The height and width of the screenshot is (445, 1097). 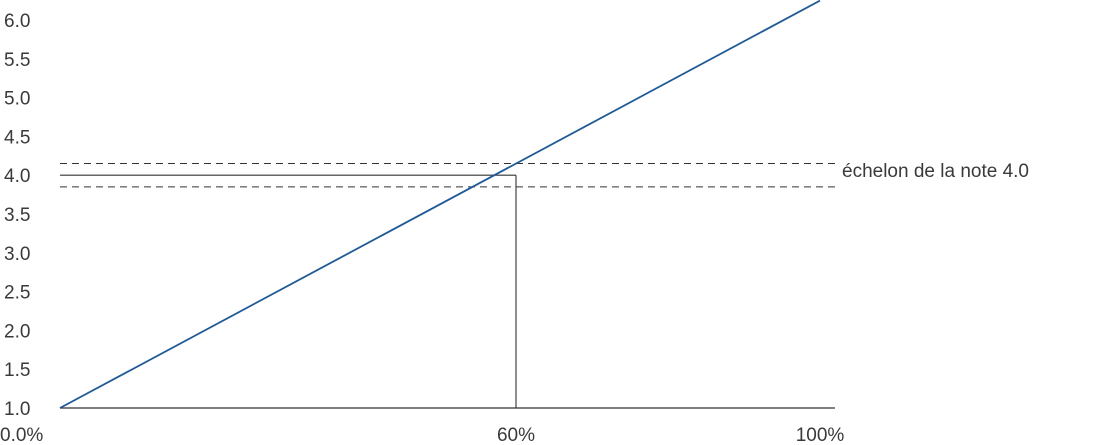 I want to click on x-tick-label: 0.0%, so click(x=21, y=435).